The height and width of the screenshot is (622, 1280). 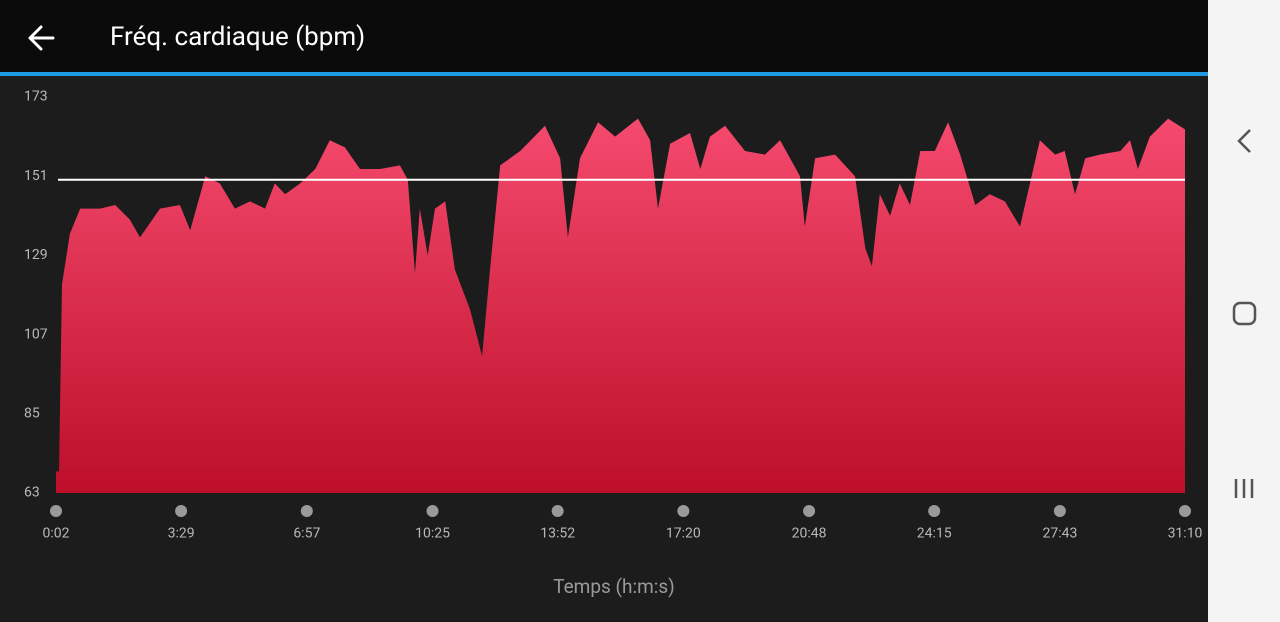 I want to click on back-arrow, so click(x=41, y=38).